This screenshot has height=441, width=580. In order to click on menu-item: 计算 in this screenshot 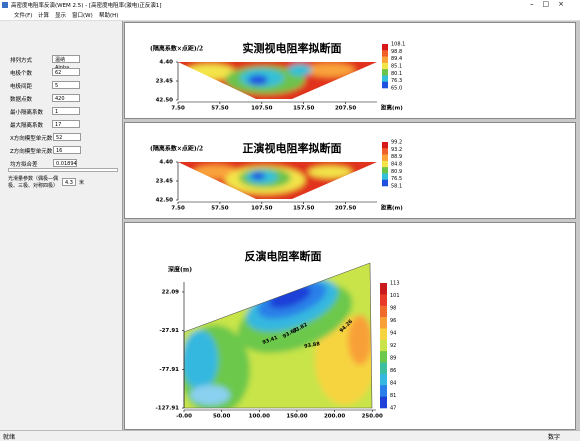, I will do `click(44, 16)`.